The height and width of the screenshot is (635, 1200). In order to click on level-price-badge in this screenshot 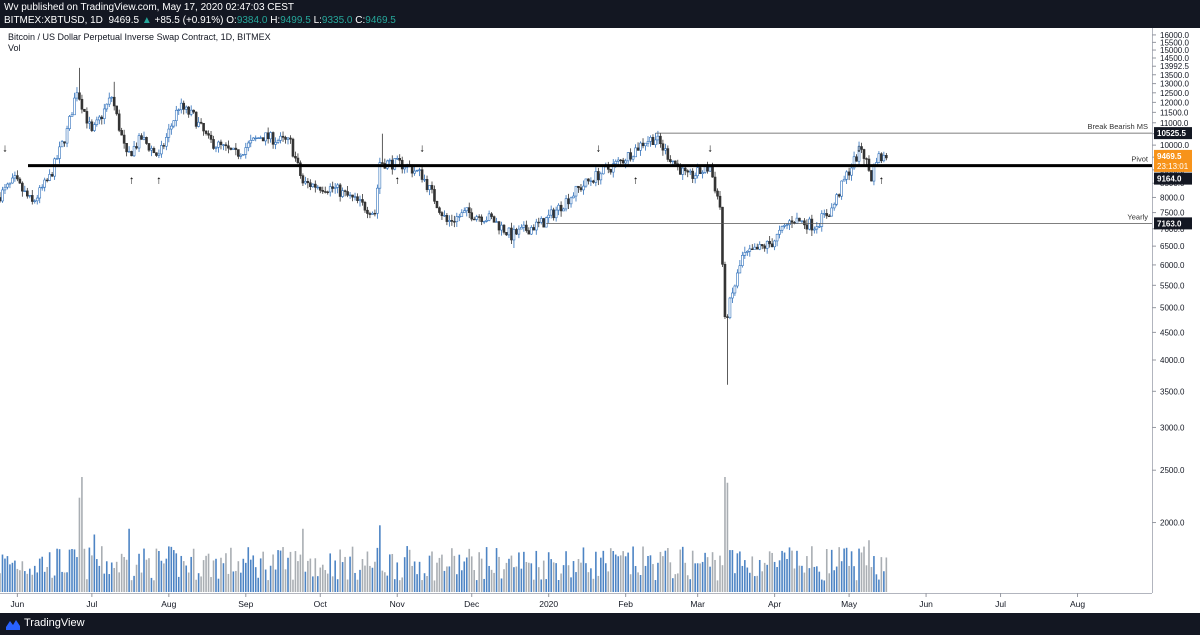, I will do `click(1173, 178)`.